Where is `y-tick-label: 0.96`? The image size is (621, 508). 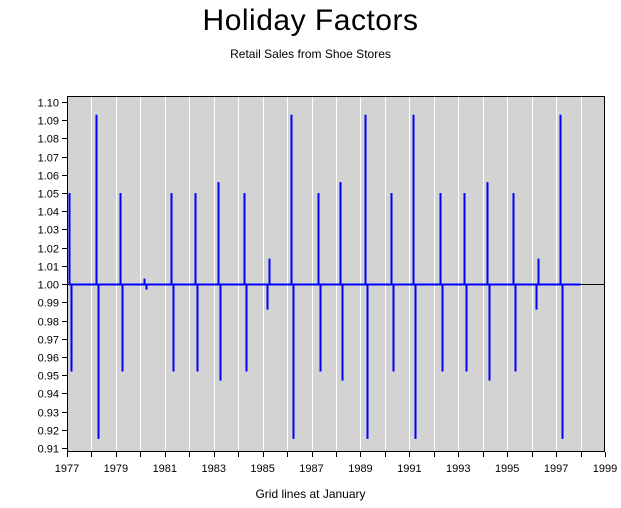 y-tick-label: 0.96 is located at coordinates (48, 359).